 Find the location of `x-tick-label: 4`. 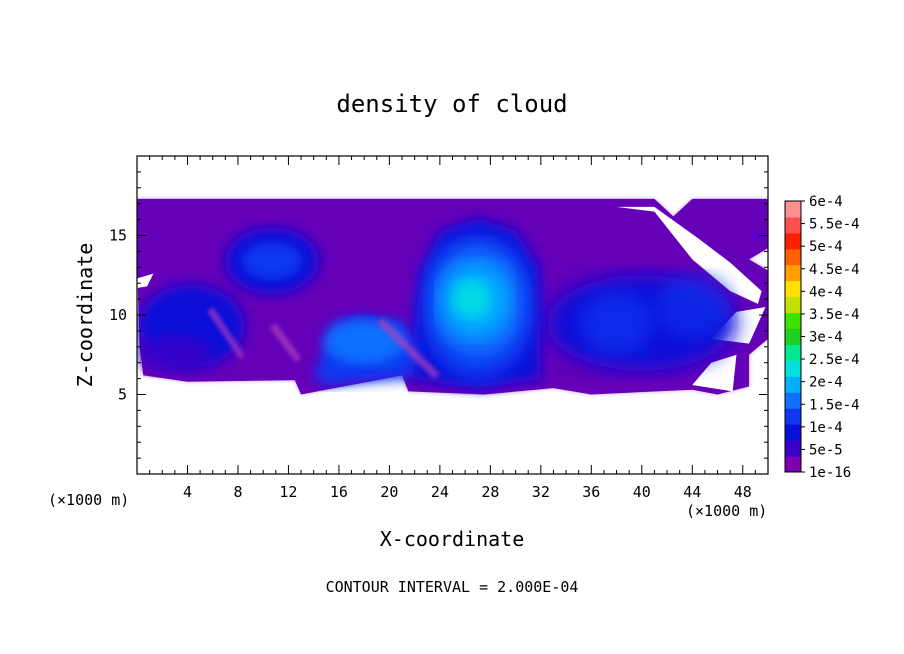

x-tick-label: 4 is located at coordinates (187, 492).